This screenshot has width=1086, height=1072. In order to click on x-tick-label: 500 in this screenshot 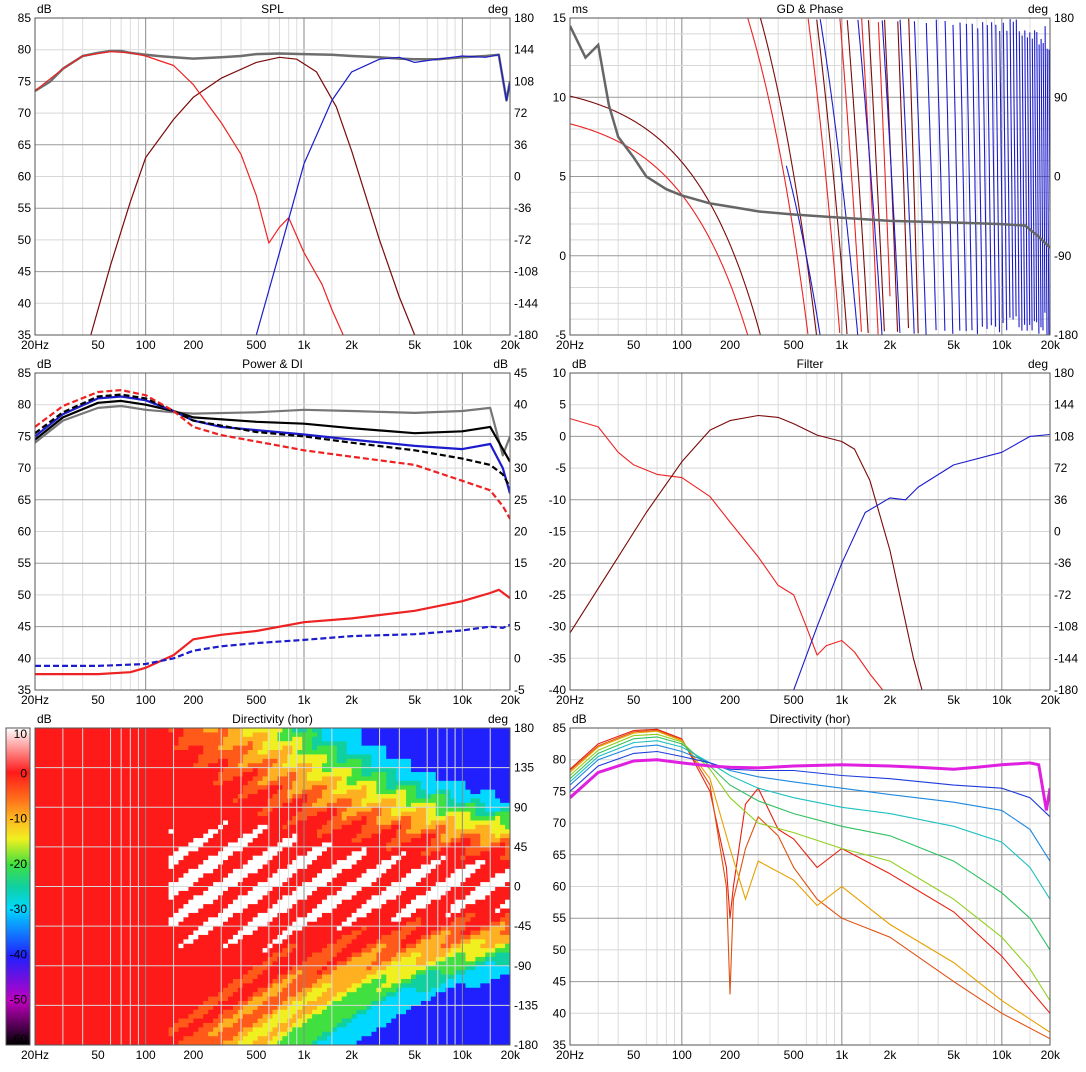, I will do `click(794, 345)`.